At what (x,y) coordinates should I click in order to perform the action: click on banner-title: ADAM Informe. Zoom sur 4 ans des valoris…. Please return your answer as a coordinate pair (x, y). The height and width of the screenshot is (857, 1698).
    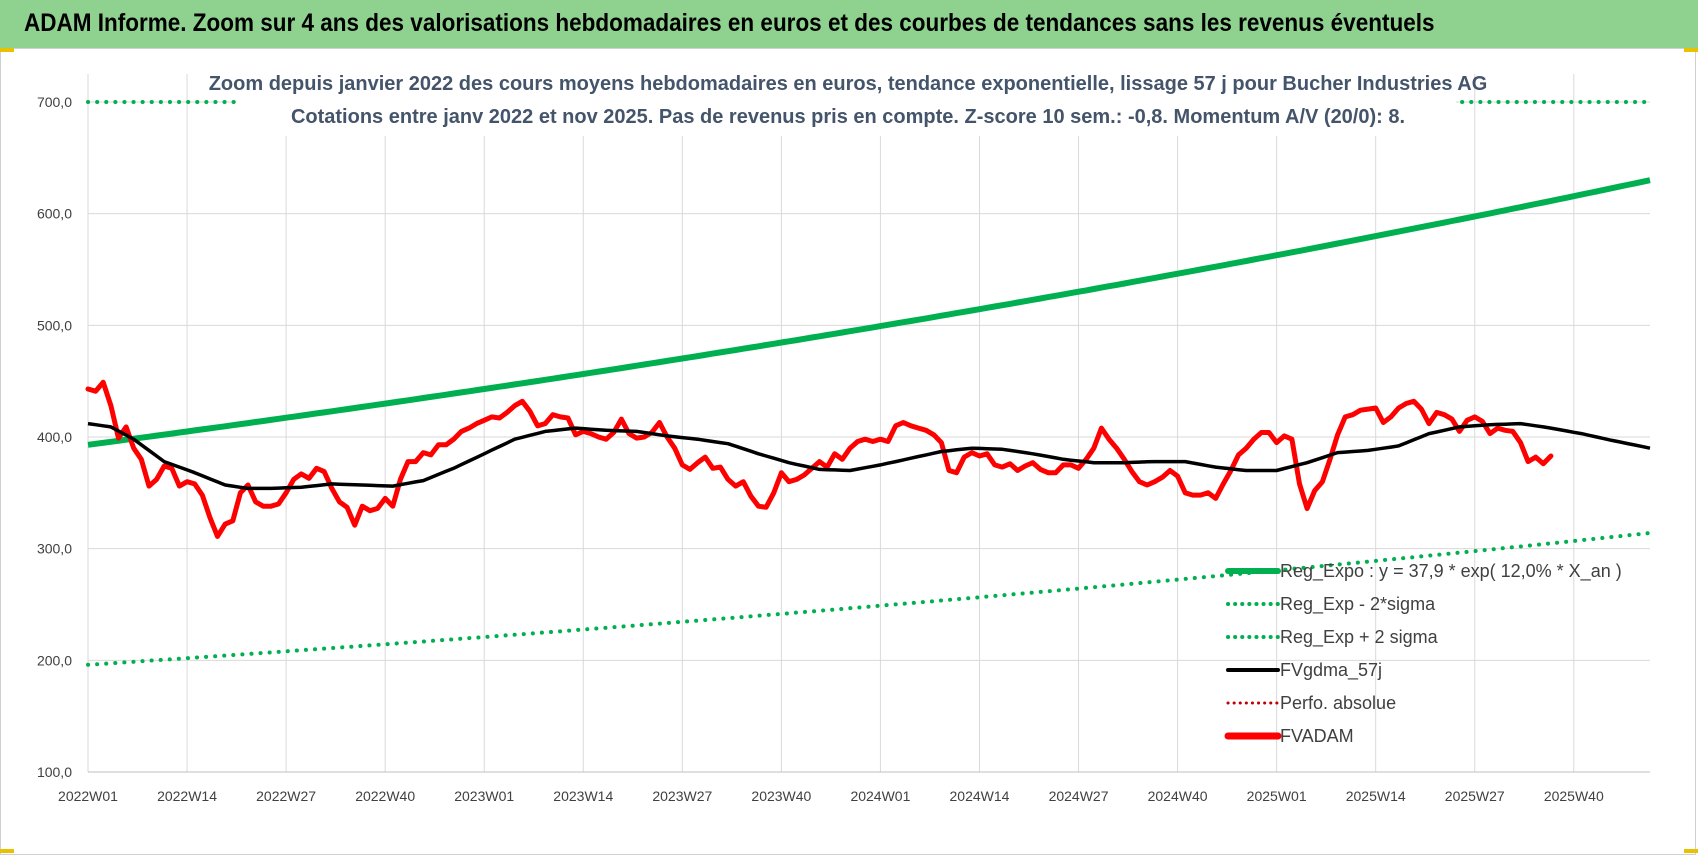
    Looking at the image, I should click on (729, 23).